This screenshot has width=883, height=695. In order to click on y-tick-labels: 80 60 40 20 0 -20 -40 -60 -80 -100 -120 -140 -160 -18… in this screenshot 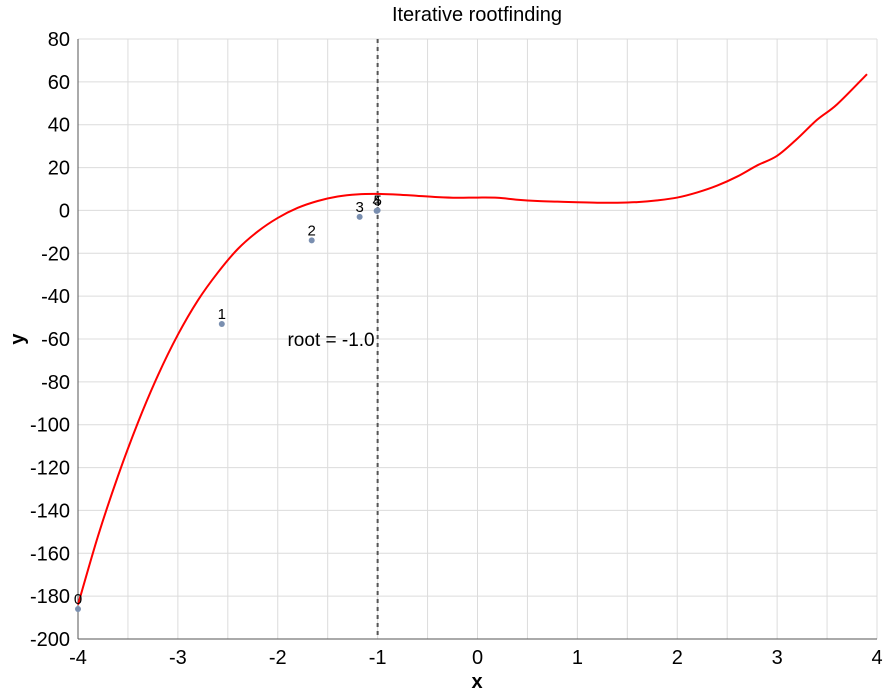, I will do `click(50, 340)`.